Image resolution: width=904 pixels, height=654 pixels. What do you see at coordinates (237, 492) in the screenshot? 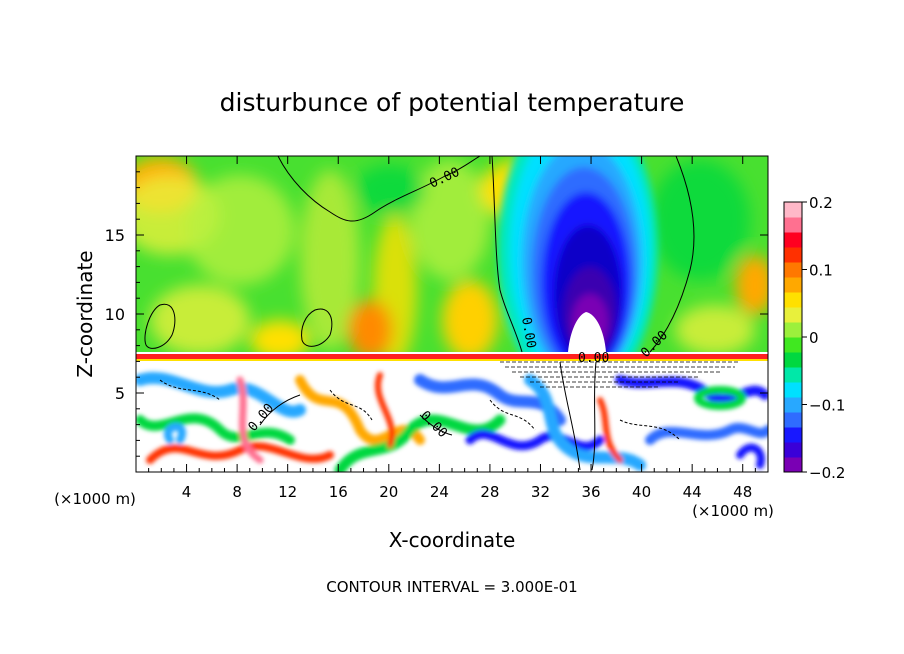
I see `x-tick-label: 8` at bounding box center [237, 492].